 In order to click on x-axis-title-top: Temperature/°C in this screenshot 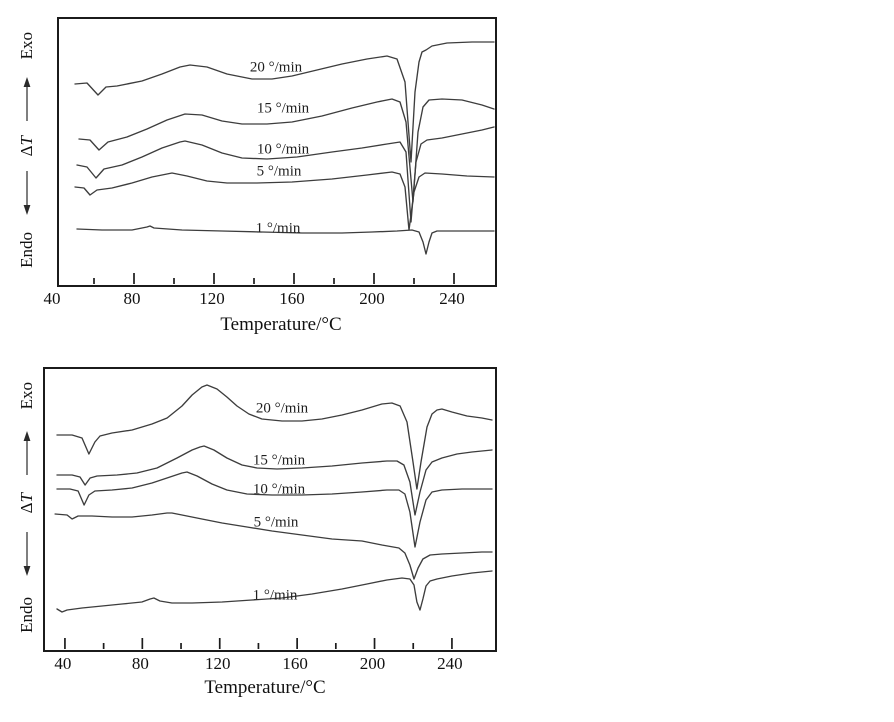, I will do `click(281, 324)`.